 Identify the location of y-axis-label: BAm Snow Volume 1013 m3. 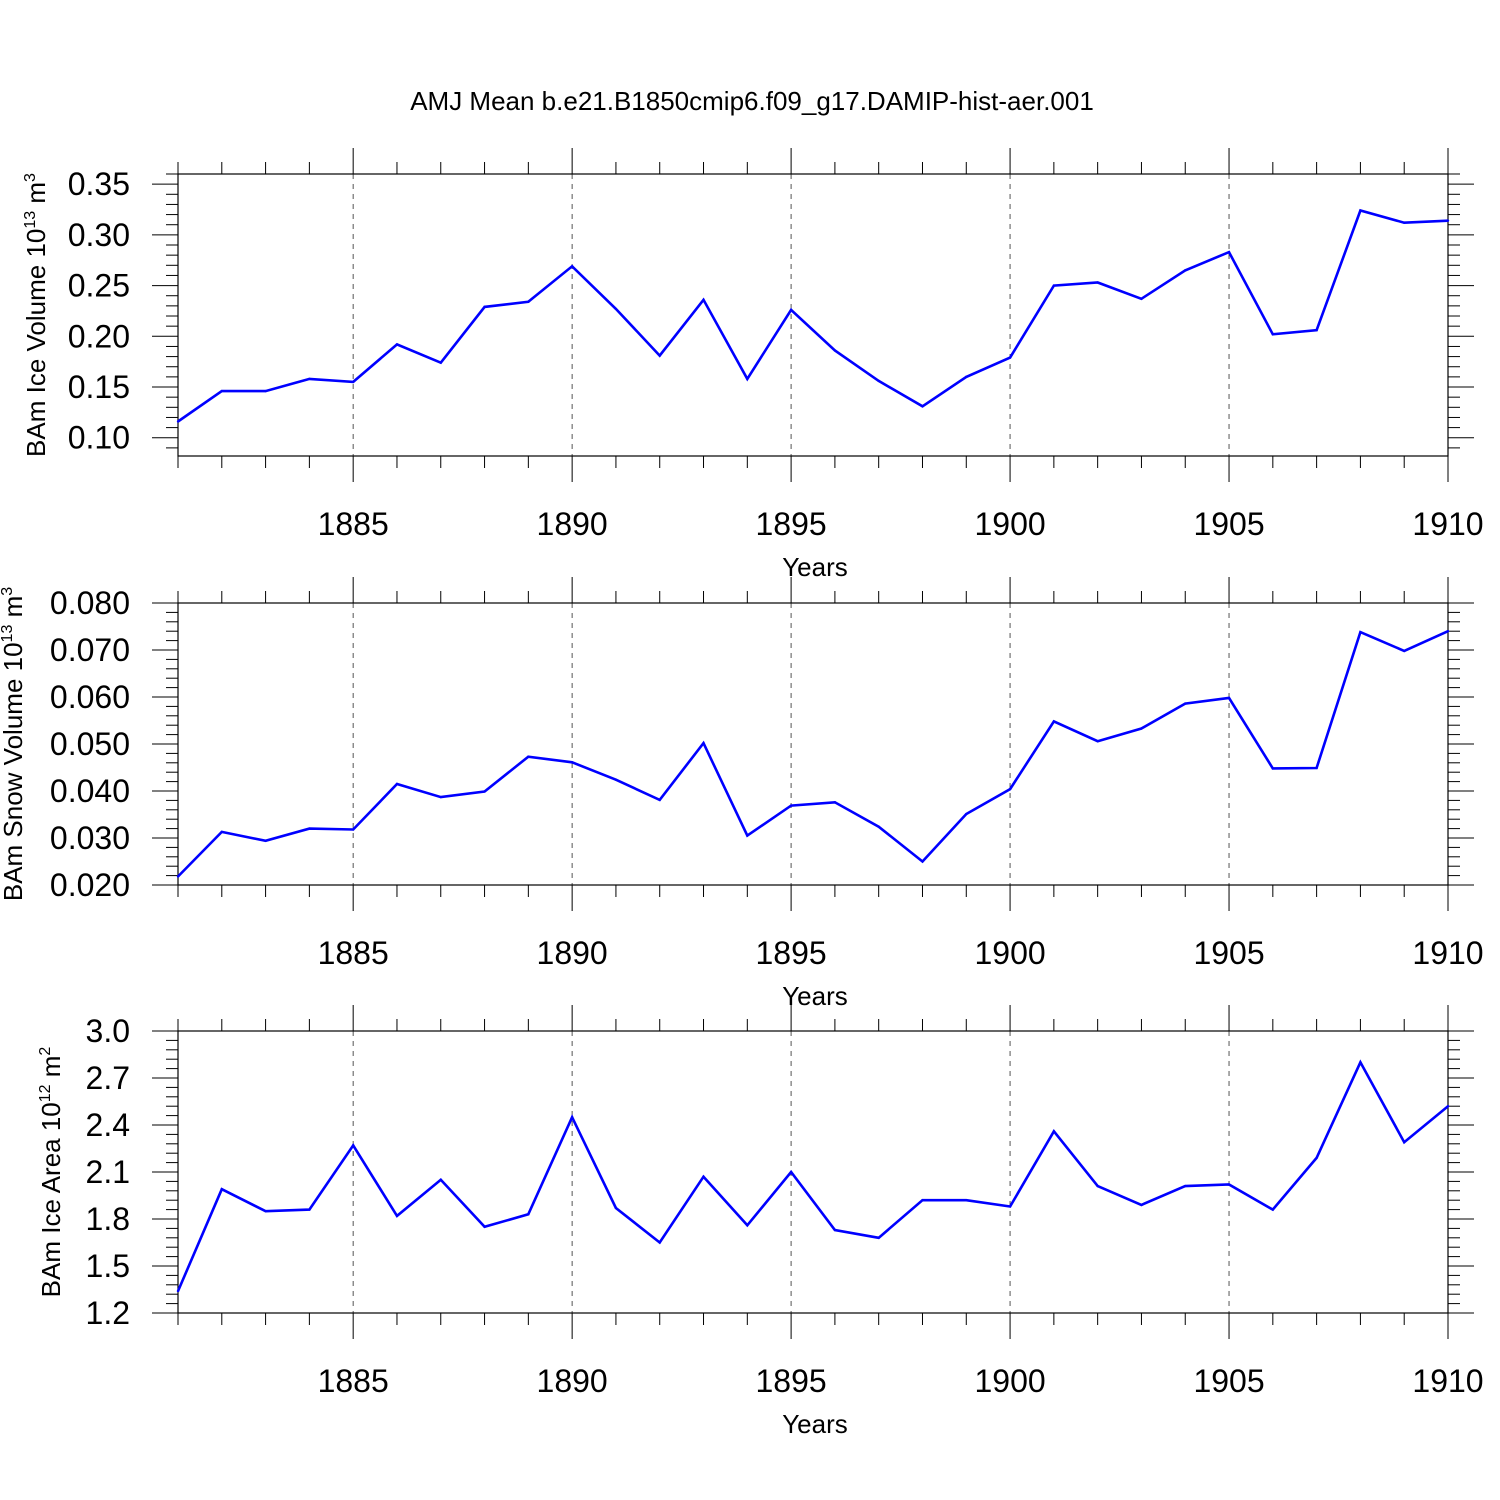
(14, 744).